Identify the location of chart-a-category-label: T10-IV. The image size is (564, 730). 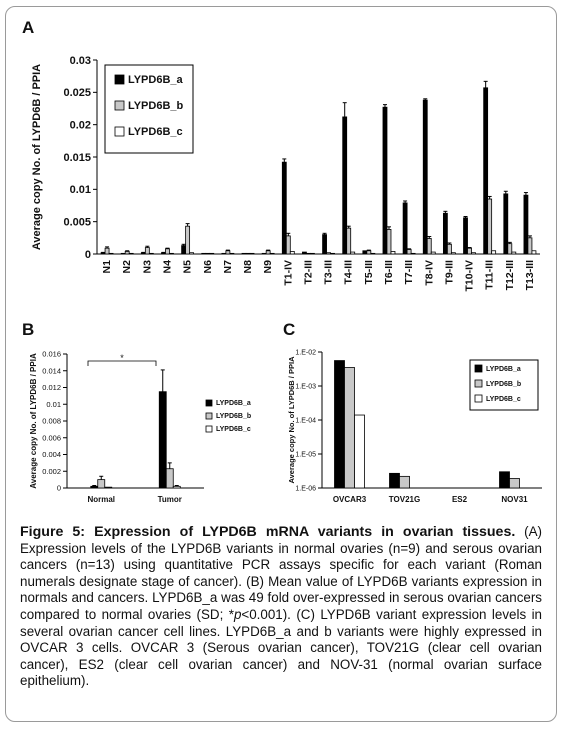
(470, 276).